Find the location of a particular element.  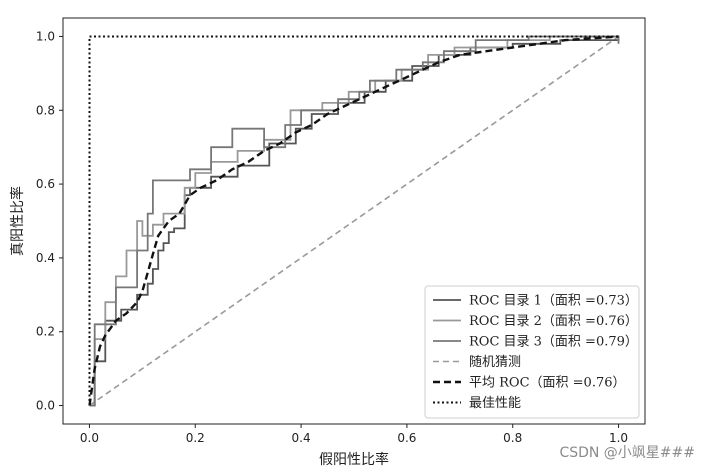

x-tick-label: 0.4 is located at coordinates (301, 438).